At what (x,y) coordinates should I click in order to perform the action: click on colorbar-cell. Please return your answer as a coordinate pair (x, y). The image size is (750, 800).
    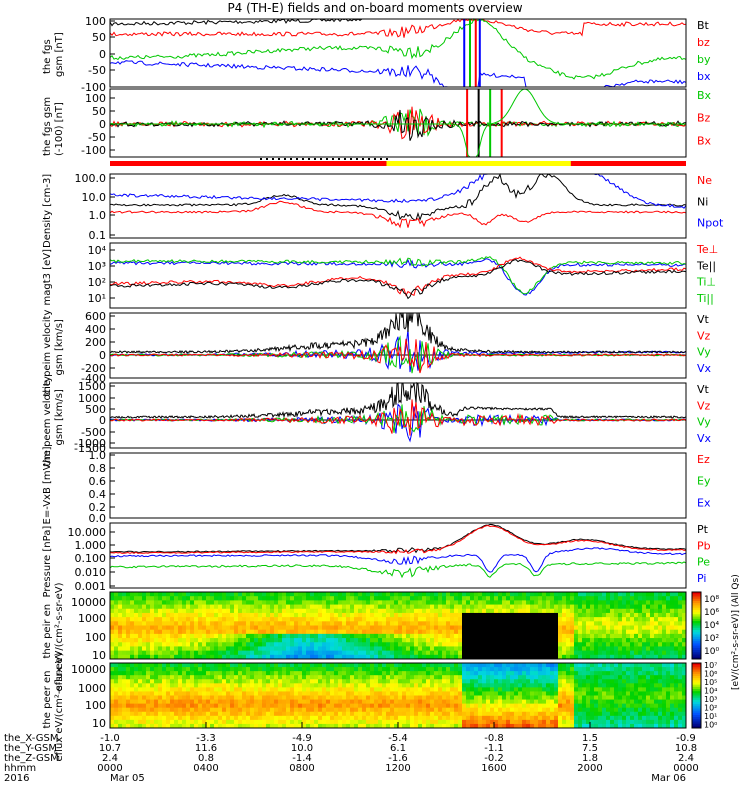
    Looking at the image, I should click on (696, 616).